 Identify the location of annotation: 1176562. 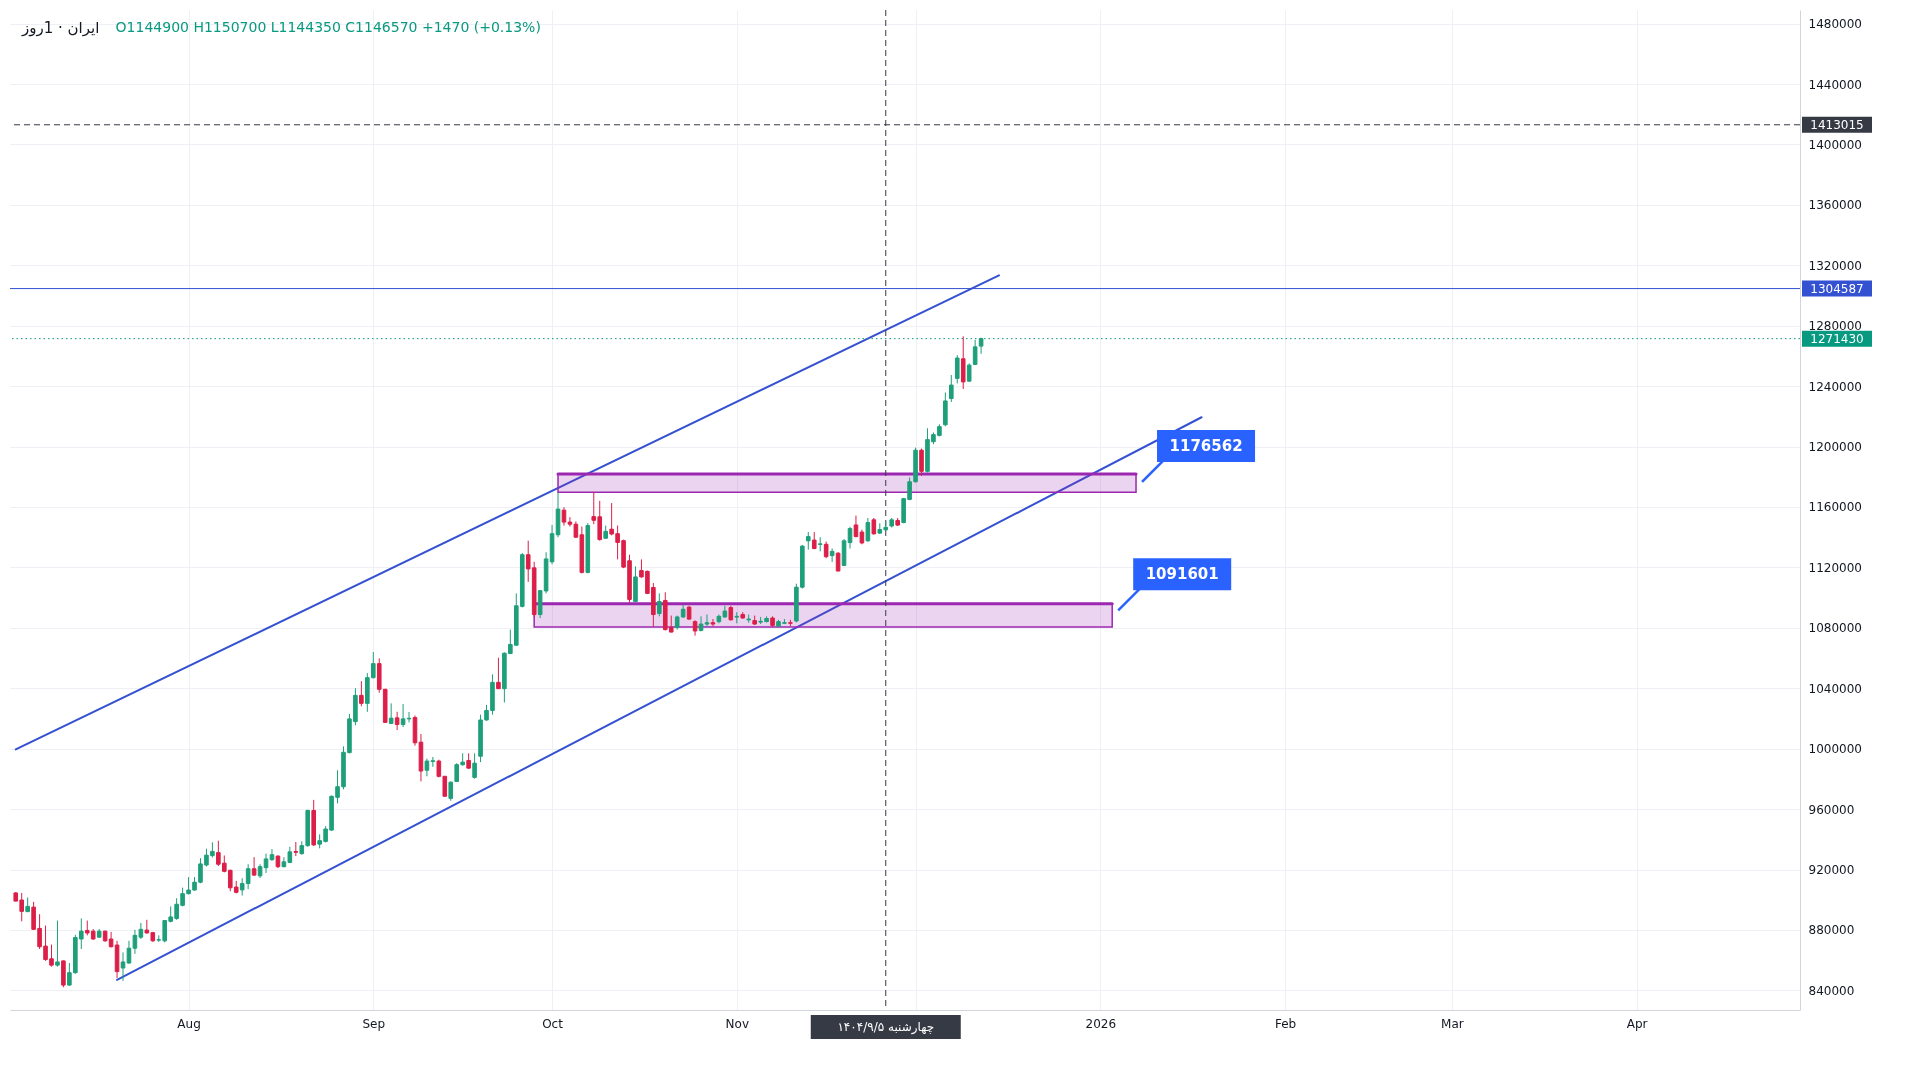
(1206, 445).